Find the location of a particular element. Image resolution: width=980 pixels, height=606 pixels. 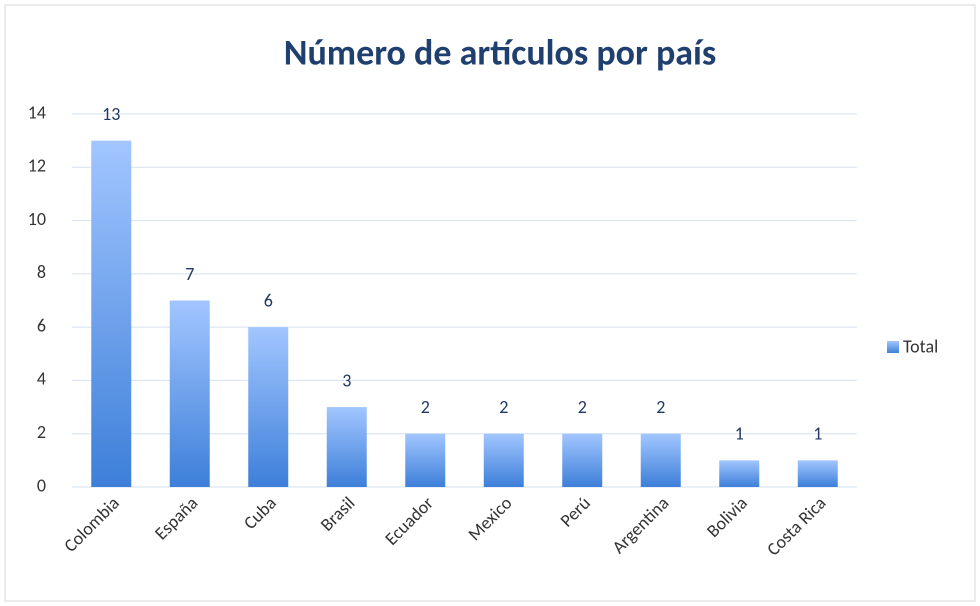

y-tick-label: 4 is located at coordinates (41, 379).